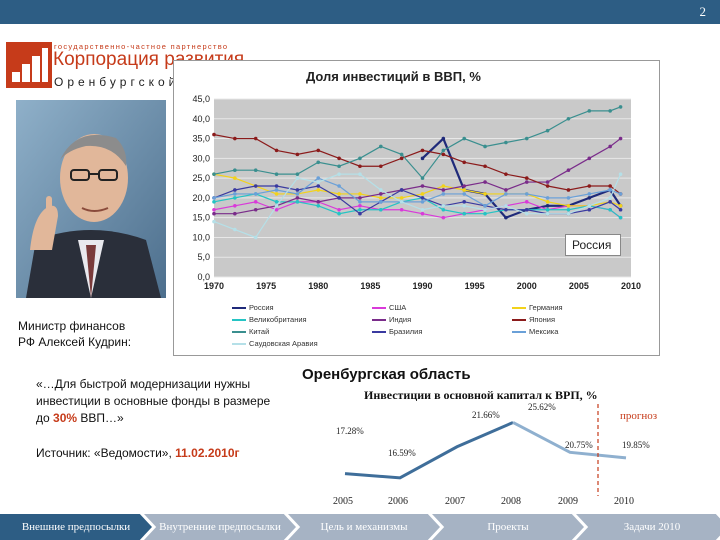  Describe the element at coordinates (100, 418) in the screenshot. I see `quote-text-2: ВВП…»` at that location.